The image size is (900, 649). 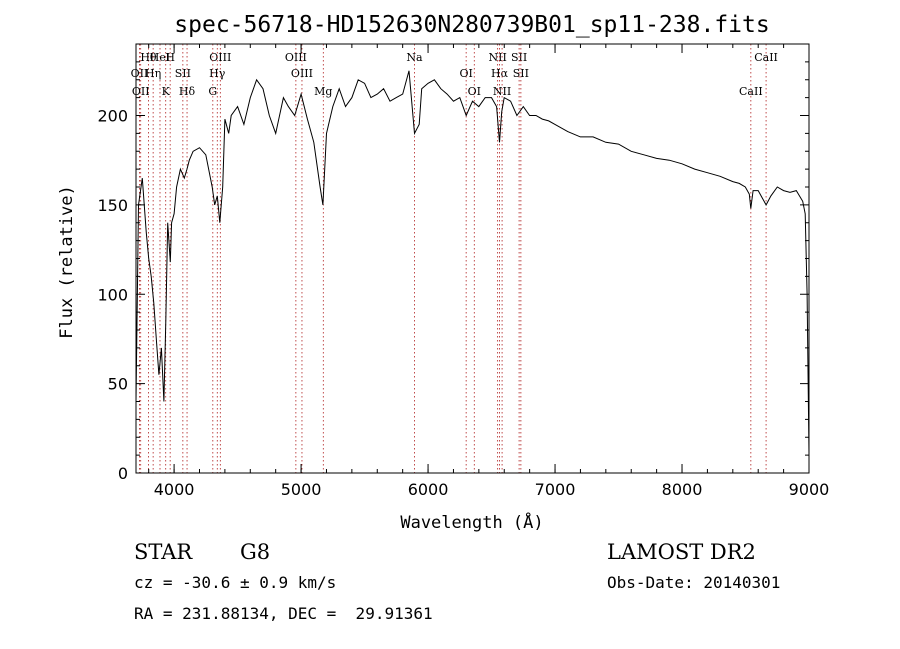 What do you see at coordinates (112, 116) in the screenshot?
I see `y-tick-label: 200` at bounding box center [112, 116].